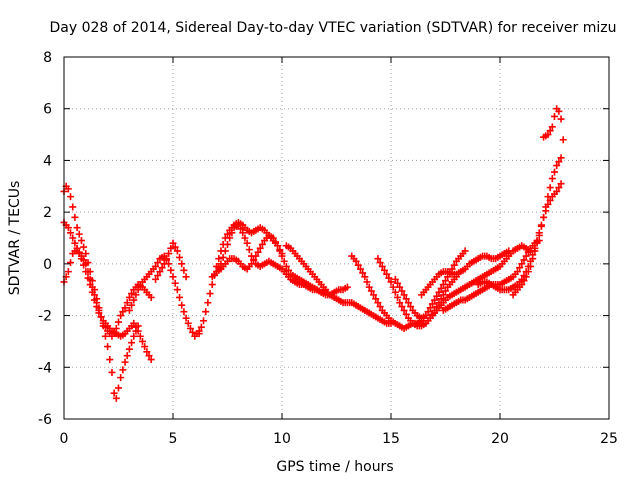 The height and width of the screenshot is (480, 640). Describe the element at coordinates (47, 161) in the screenshot. I see `y-tick-label: 4` at that location.